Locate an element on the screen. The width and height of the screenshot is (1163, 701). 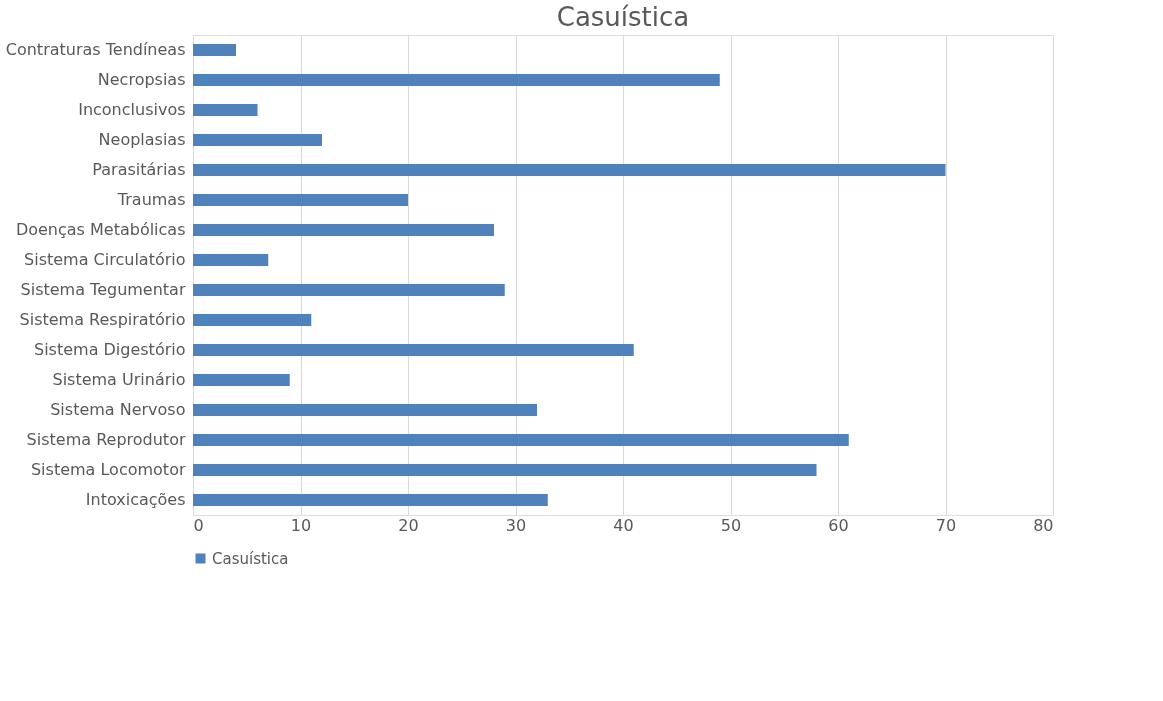
x-tick-label: 10 is located at coordinates (301, 525).